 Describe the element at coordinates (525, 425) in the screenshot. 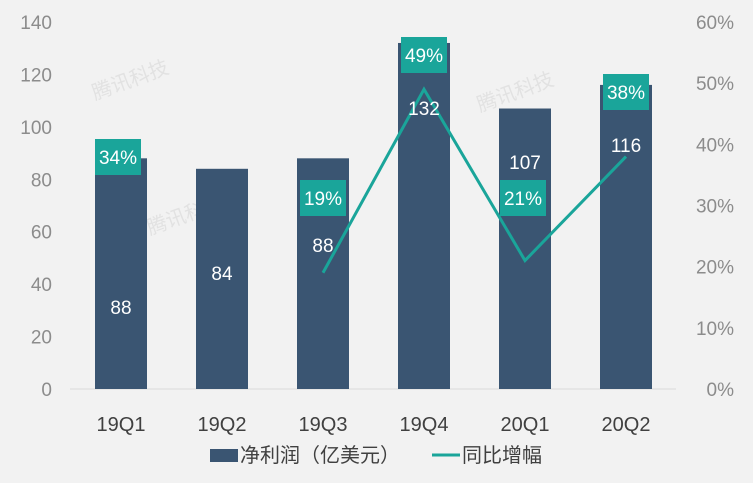

I see `x-tick-label: 20Q1` at that location.